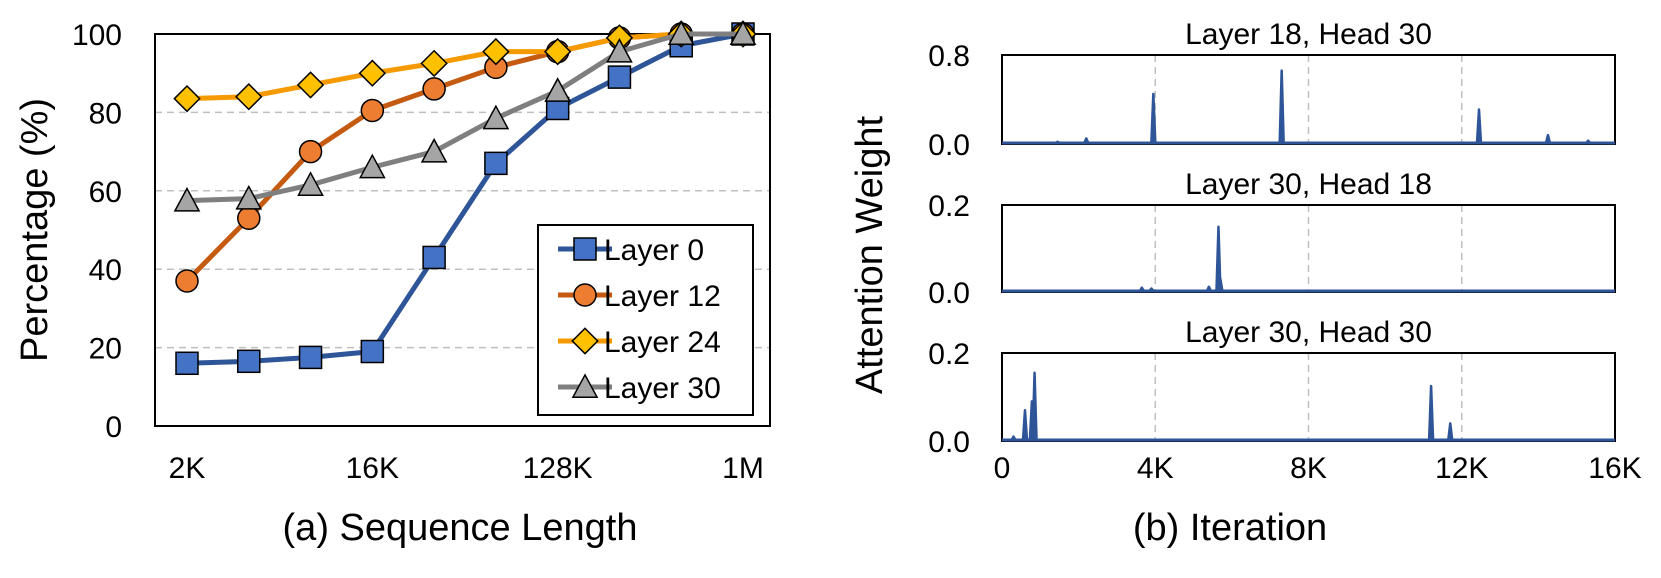 This screenshot has height=578, width=1661. I want to click on x-tick-label: 2K, so click(187, 468).